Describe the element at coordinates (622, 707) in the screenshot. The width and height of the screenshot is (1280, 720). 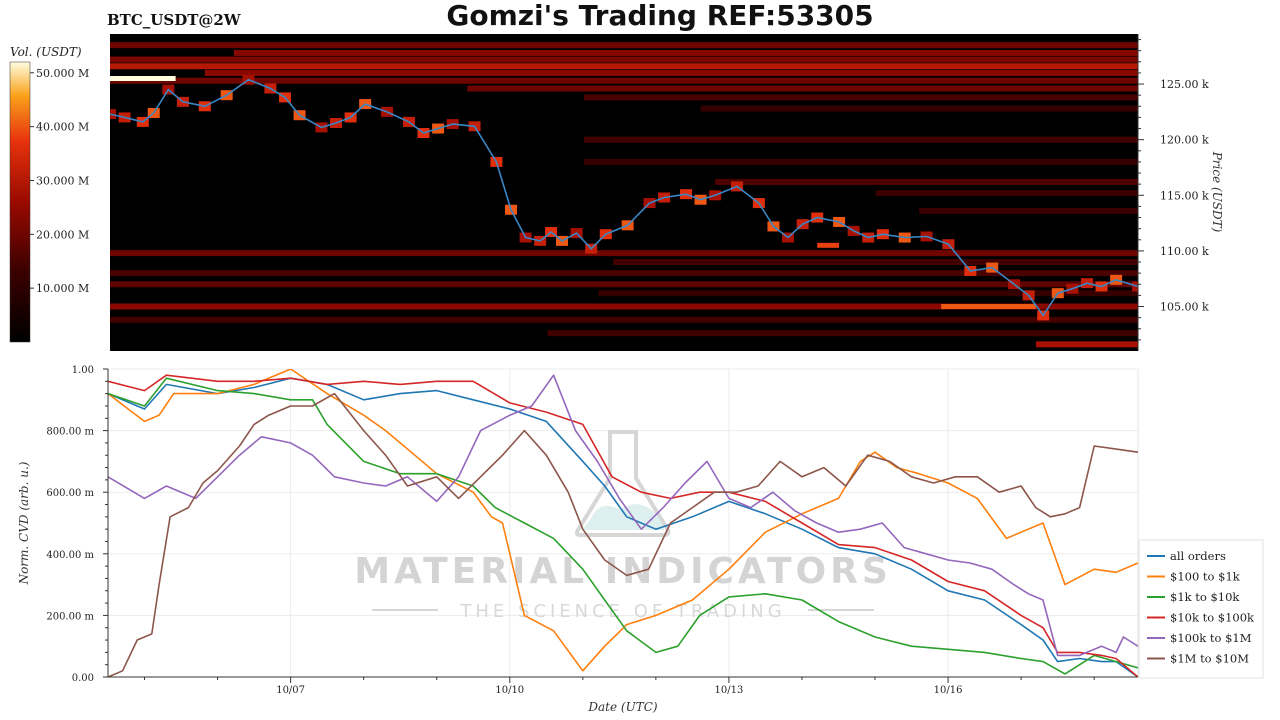
I see `cvd-x-axis-label: Date (UTC)` at that location.